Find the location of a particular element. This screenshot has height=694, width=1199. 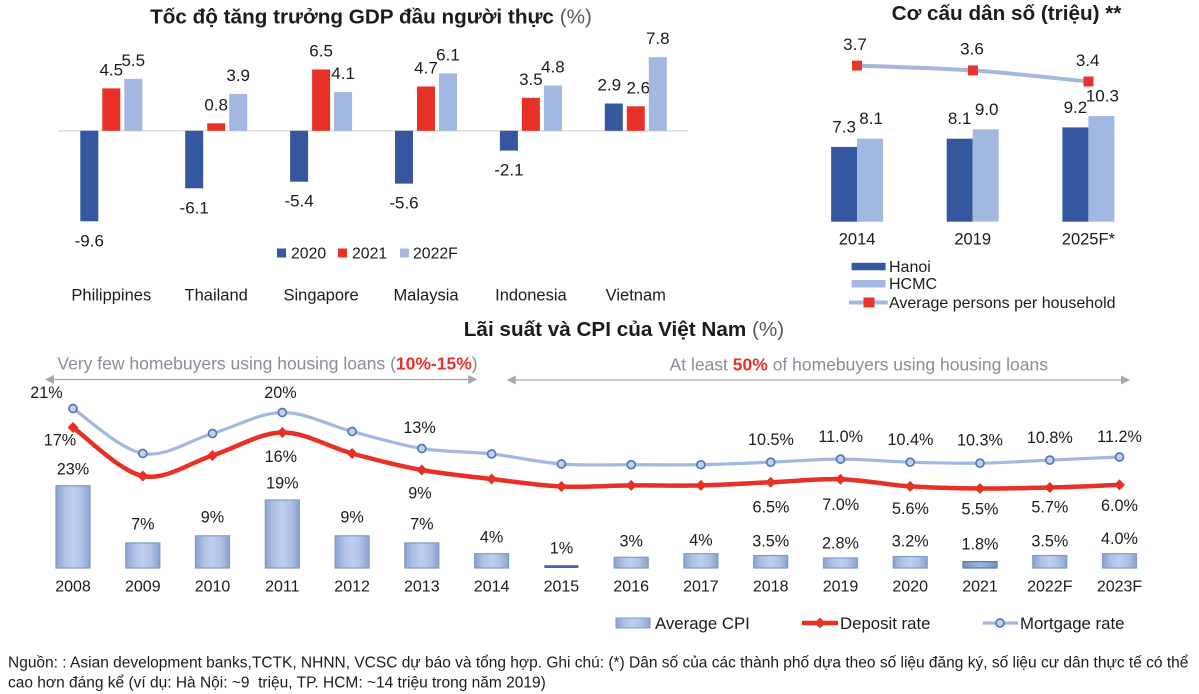

svg-text: 2016 is located at coordinates (631, 587).